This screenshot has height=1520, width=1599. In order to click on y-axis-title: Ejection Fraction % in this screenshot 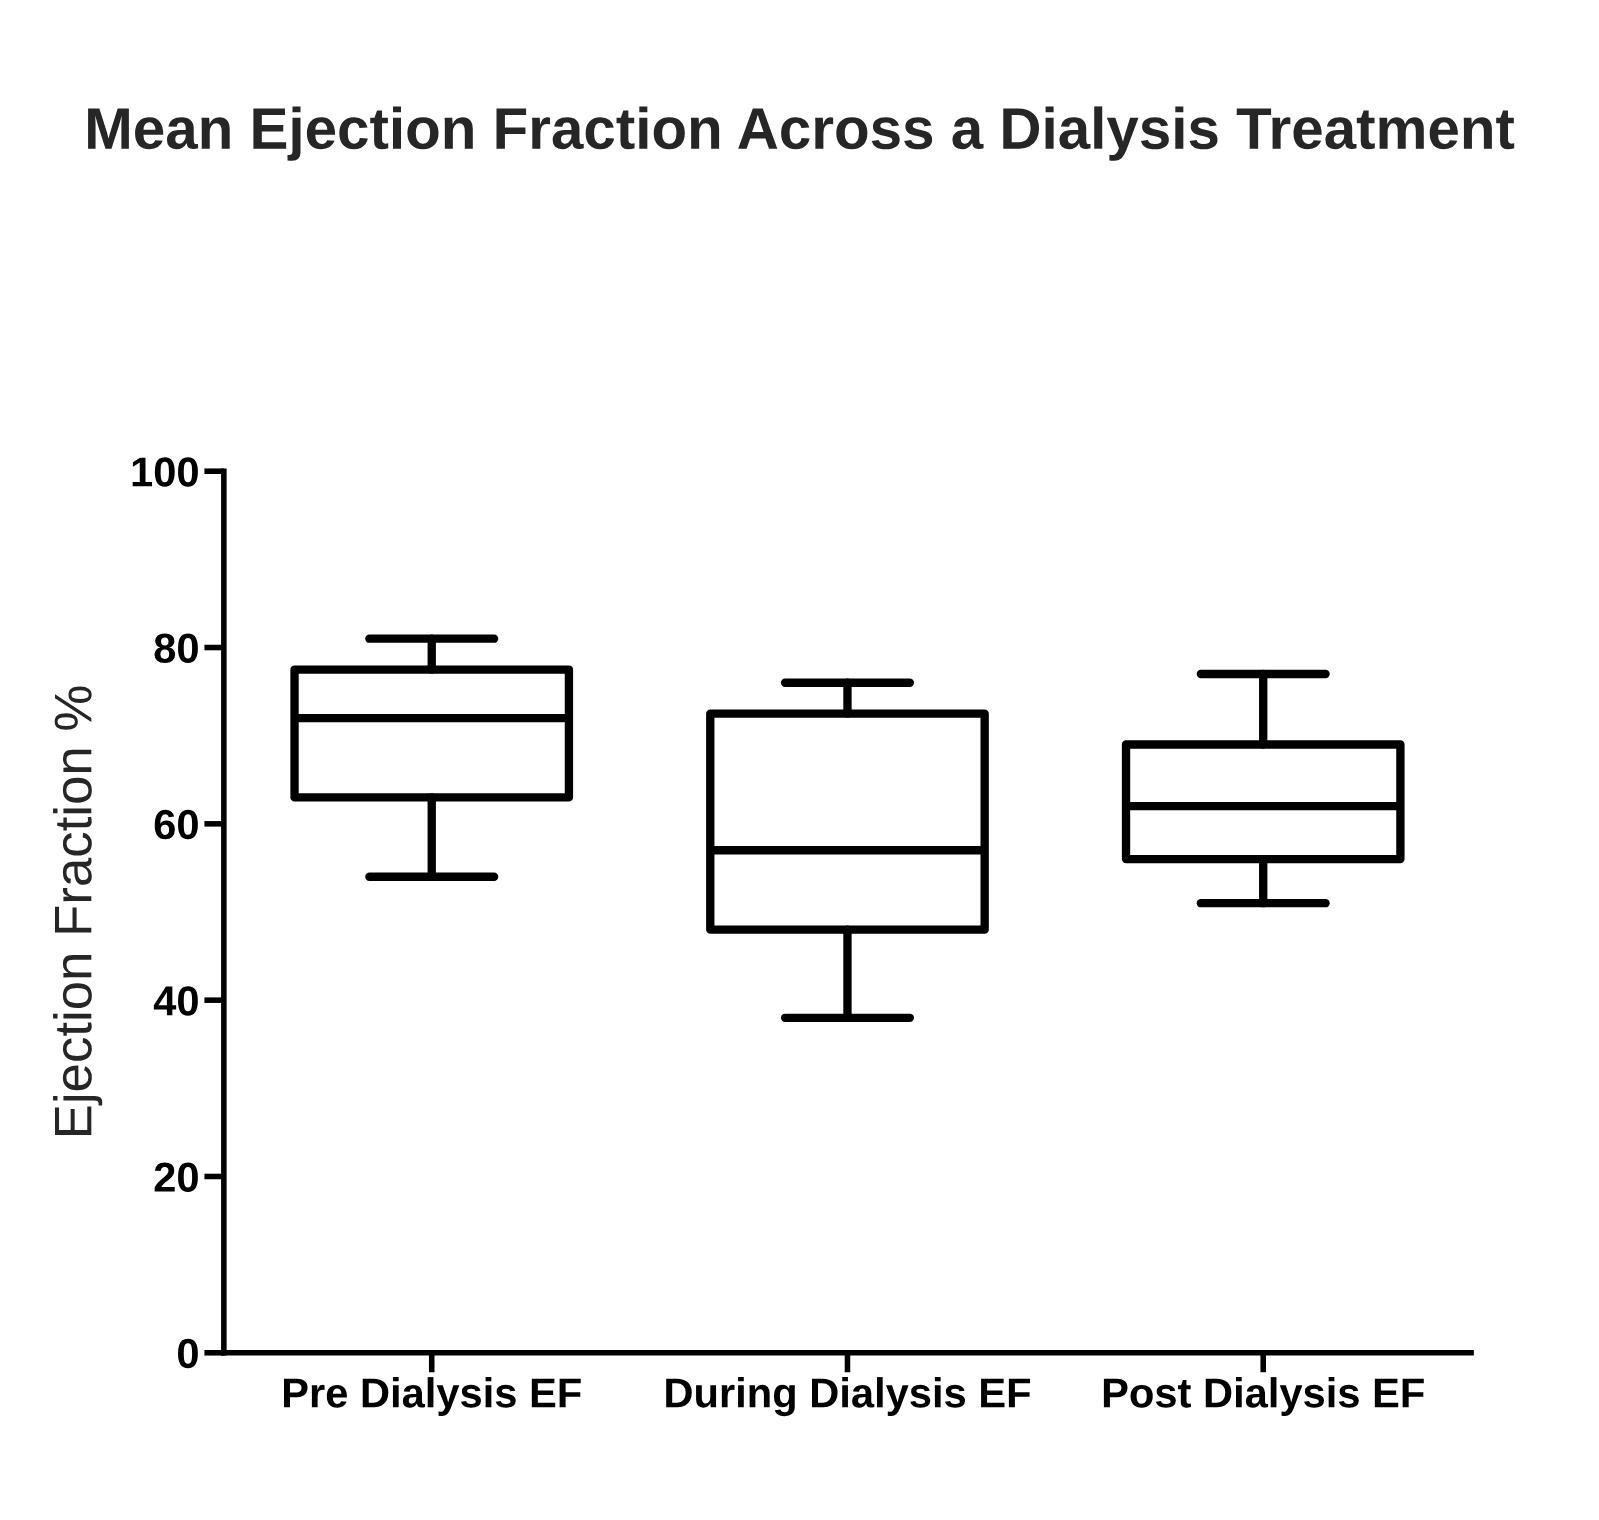, I will do `click(78, 910)`.